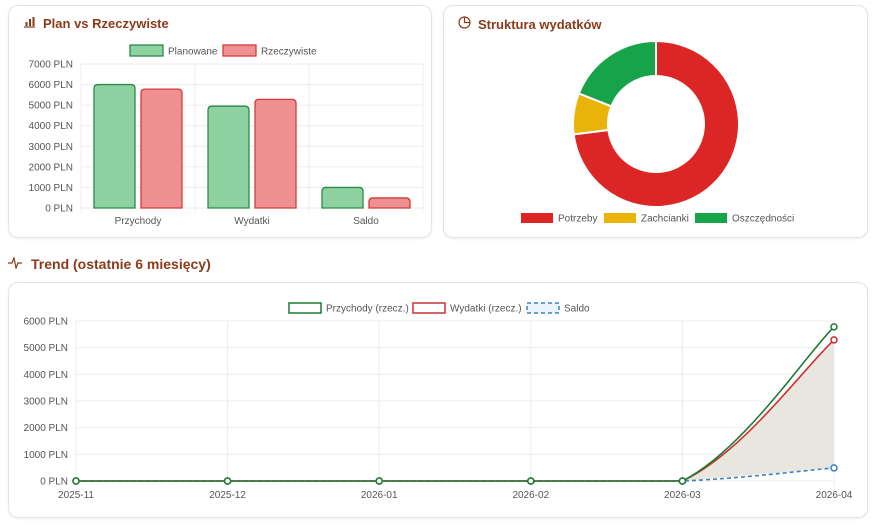  I want to click on x-tick-label: Wydatki, so click(251, 221).